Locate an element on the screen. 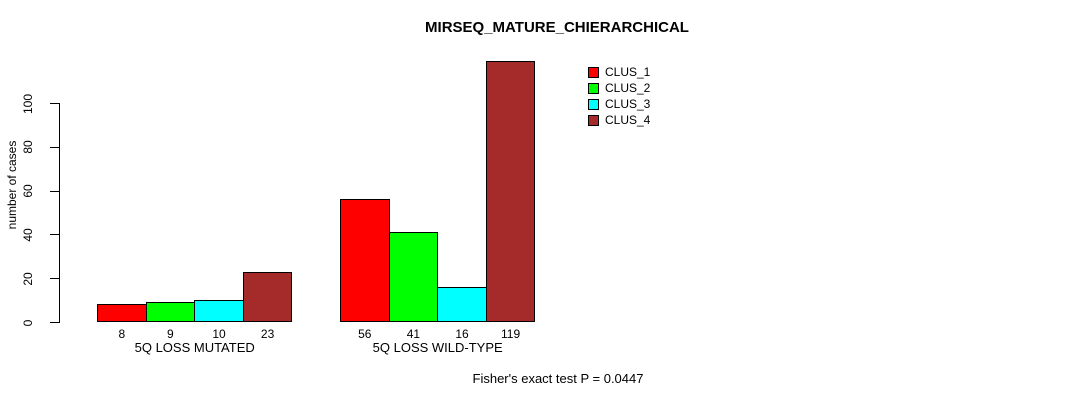 This screenshot has height=400, width=1090. bar-clus_4-group1 is located at coordinates (267, 297).